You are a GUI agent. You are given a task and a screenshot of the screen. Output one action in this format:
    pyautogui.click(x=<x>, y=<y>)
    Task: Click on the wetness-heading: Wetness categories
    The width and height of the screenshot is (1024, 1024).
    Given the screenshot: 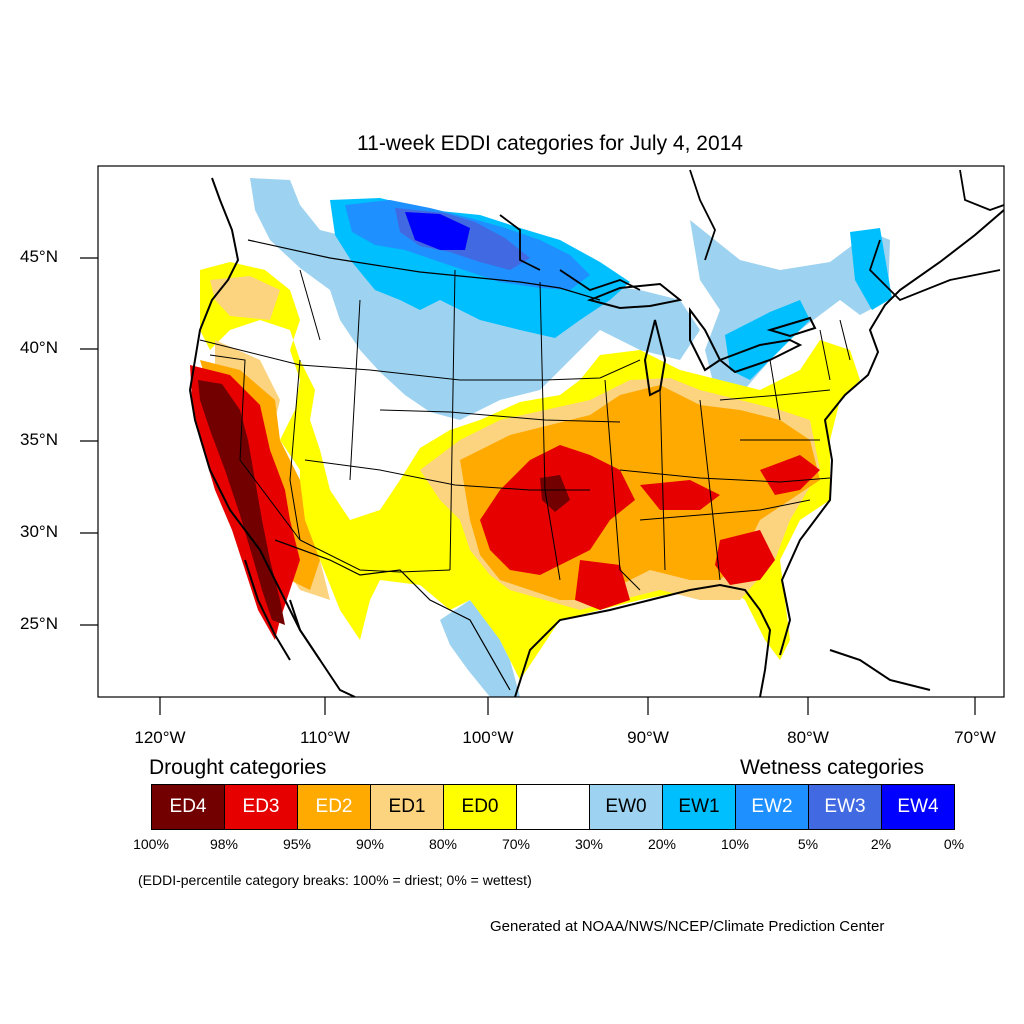 What is the action you would take?
    pyautogui.click(x=832, y=767)
    